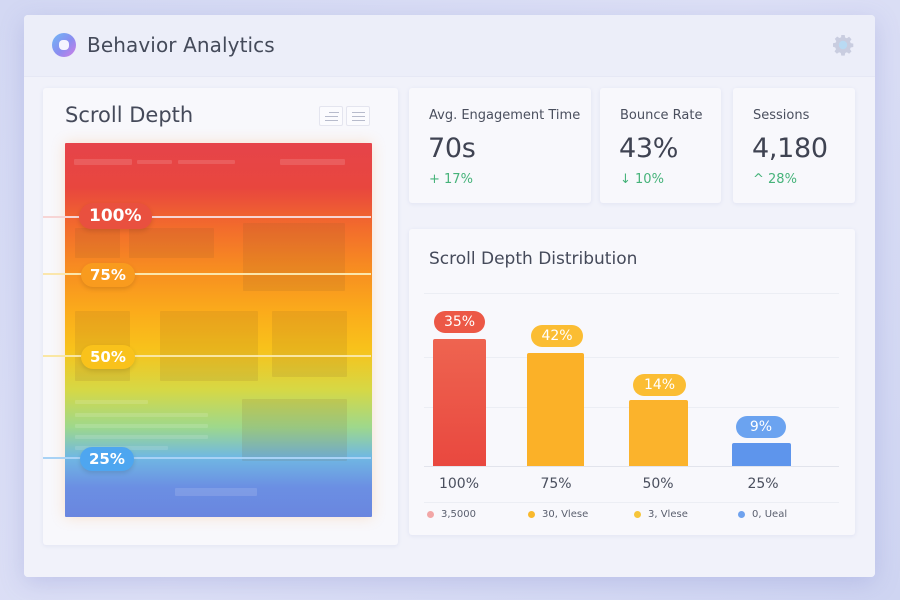 This screenshot has height=600, width=900. What do you see at coordinates (565, 514) in the screenshot?
I see `legend-label: 30, Vlese` at bounding box center [565, 514].